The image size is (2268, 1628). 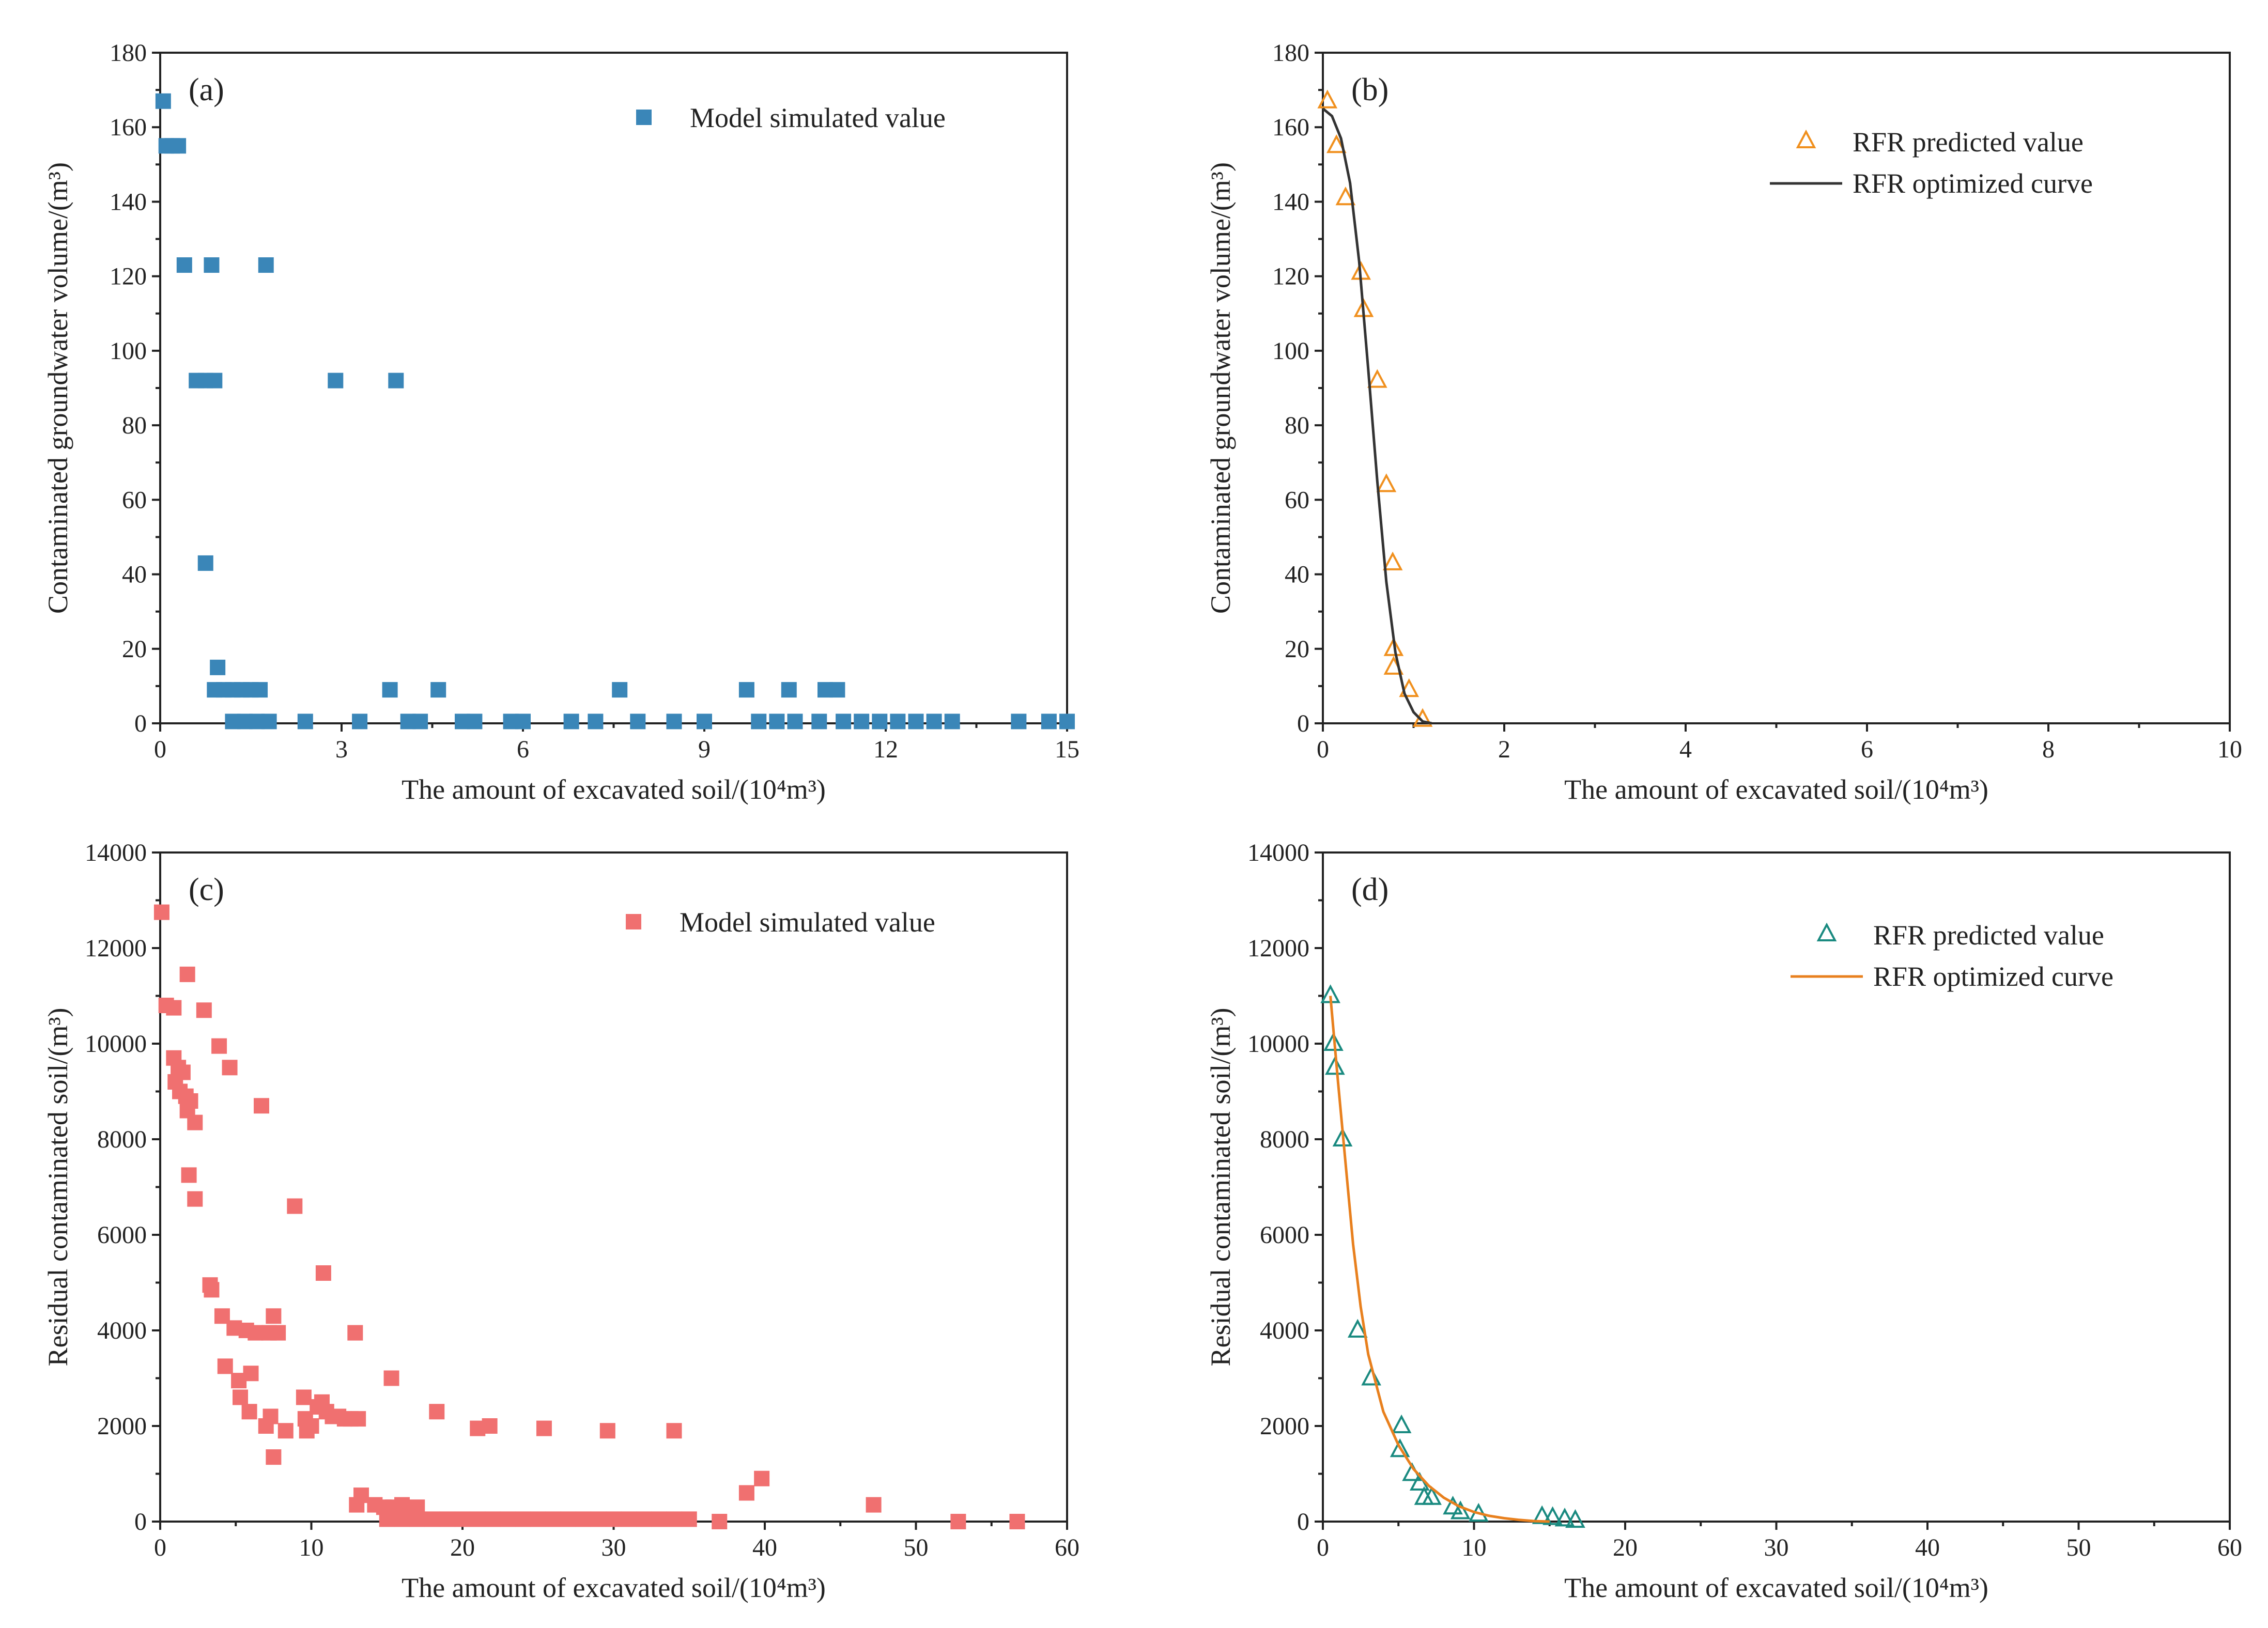 I want to click on y-tick-label: 100, so click(x=128, y=351).